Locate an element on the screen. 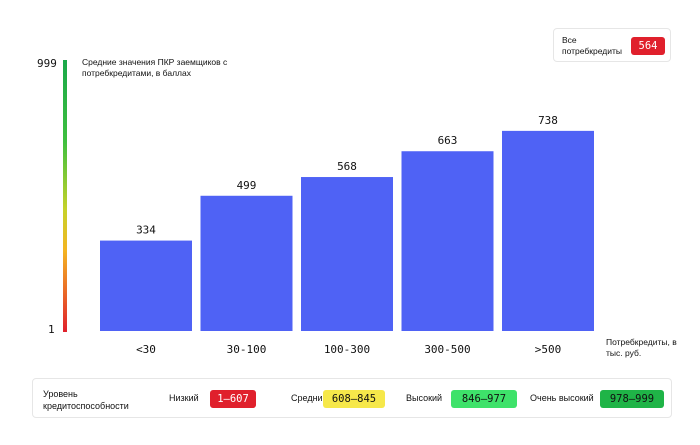 Image resolution: width=700 pixels, height=445 pixels. x-tick-label-0: <30 is located at coordinates (146, 349).